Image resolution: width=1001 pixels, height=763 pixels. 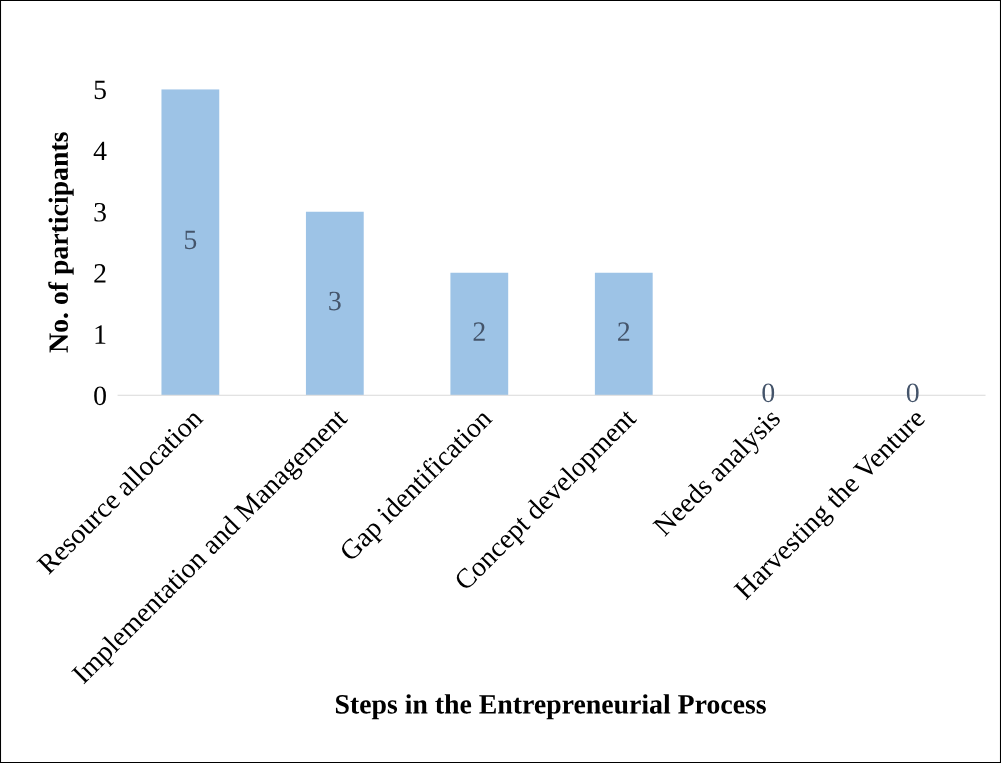 I want to click on data-label: 5, so click(x=191, y=240).